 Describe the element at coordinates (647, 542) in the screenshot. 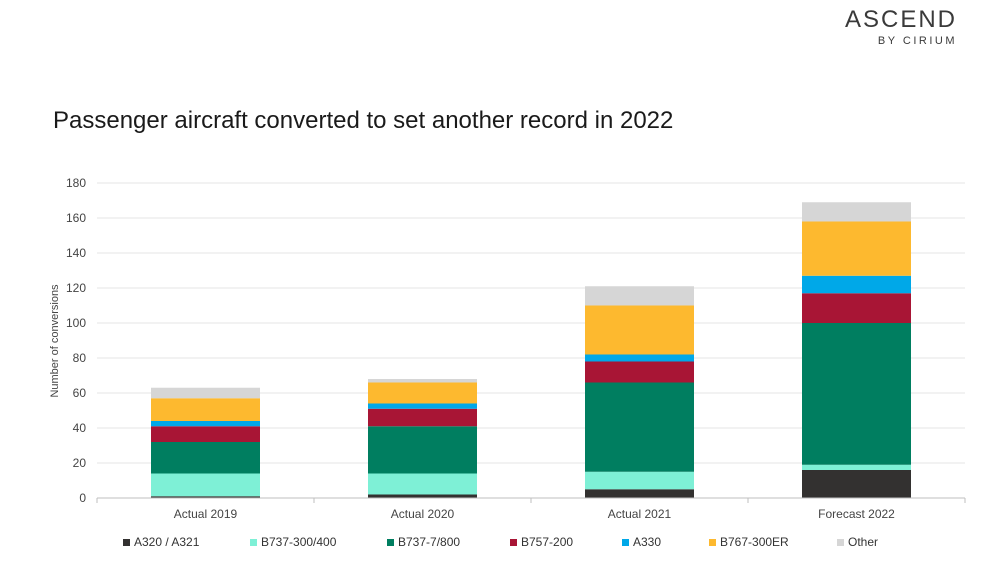

I see `legend-label: A330` at that location.